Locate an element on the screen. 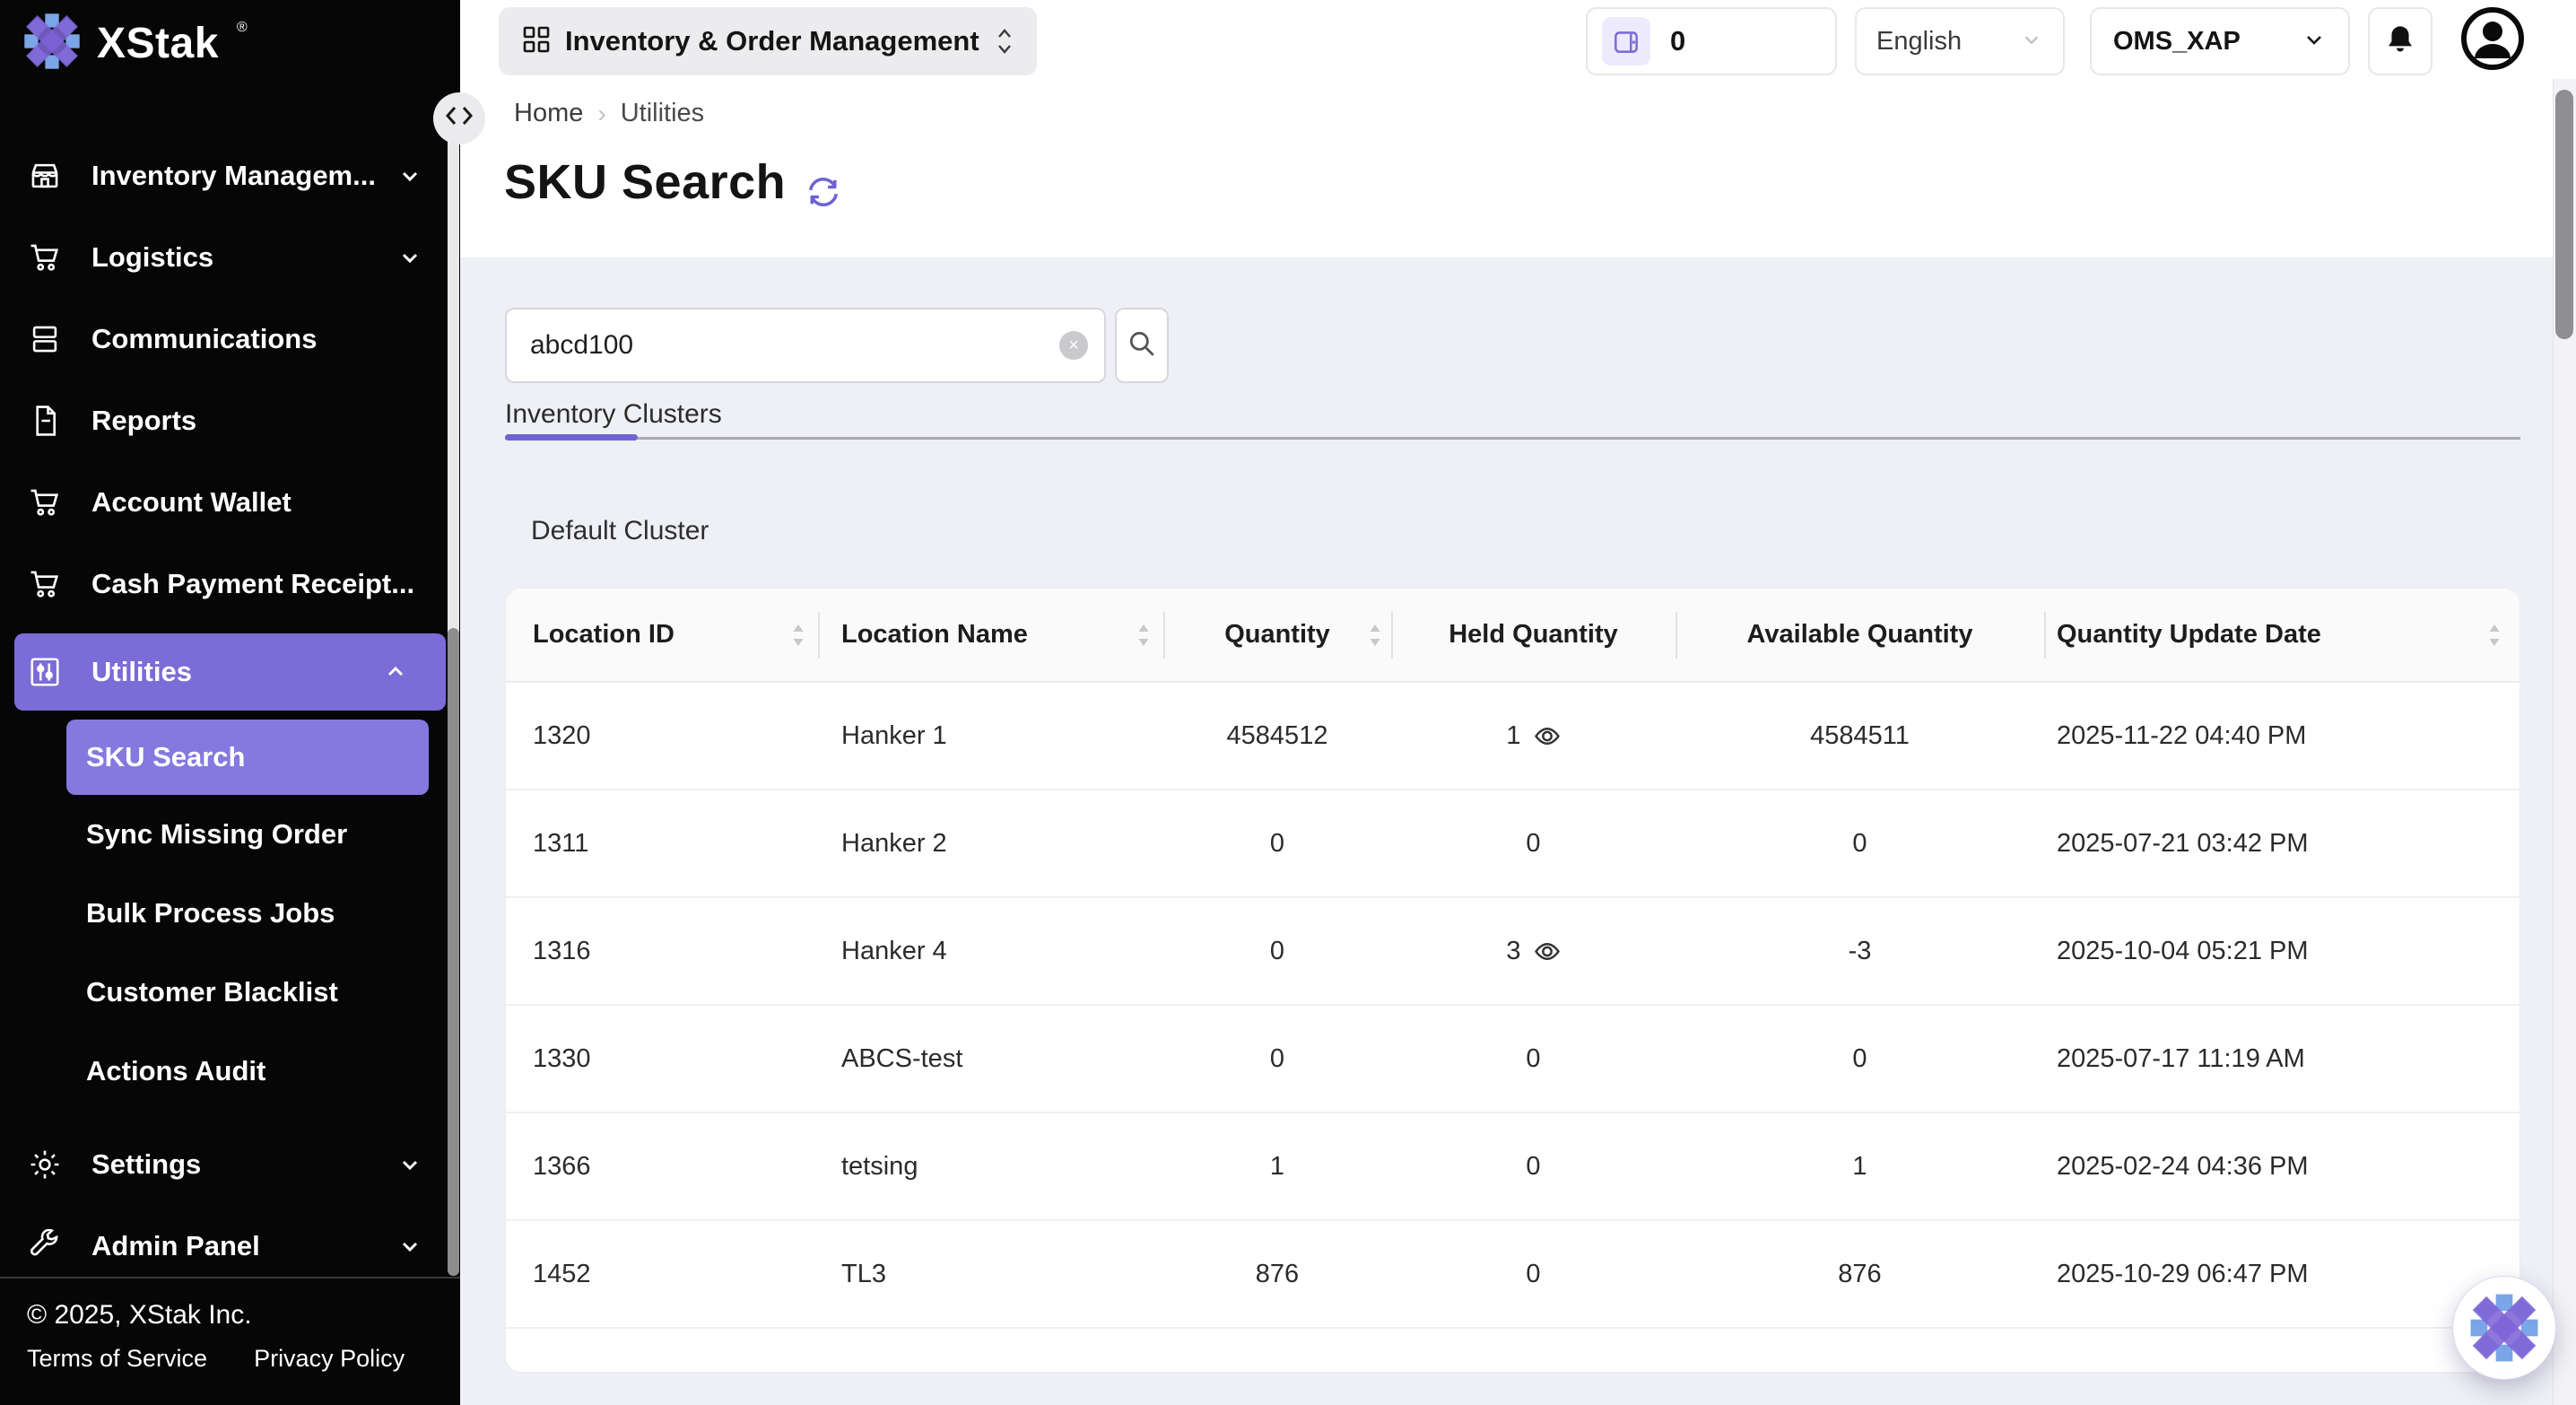 The height and width of the screenshot is (1405, 2576). brand-name: XStak is located at coordinates (158, 43).